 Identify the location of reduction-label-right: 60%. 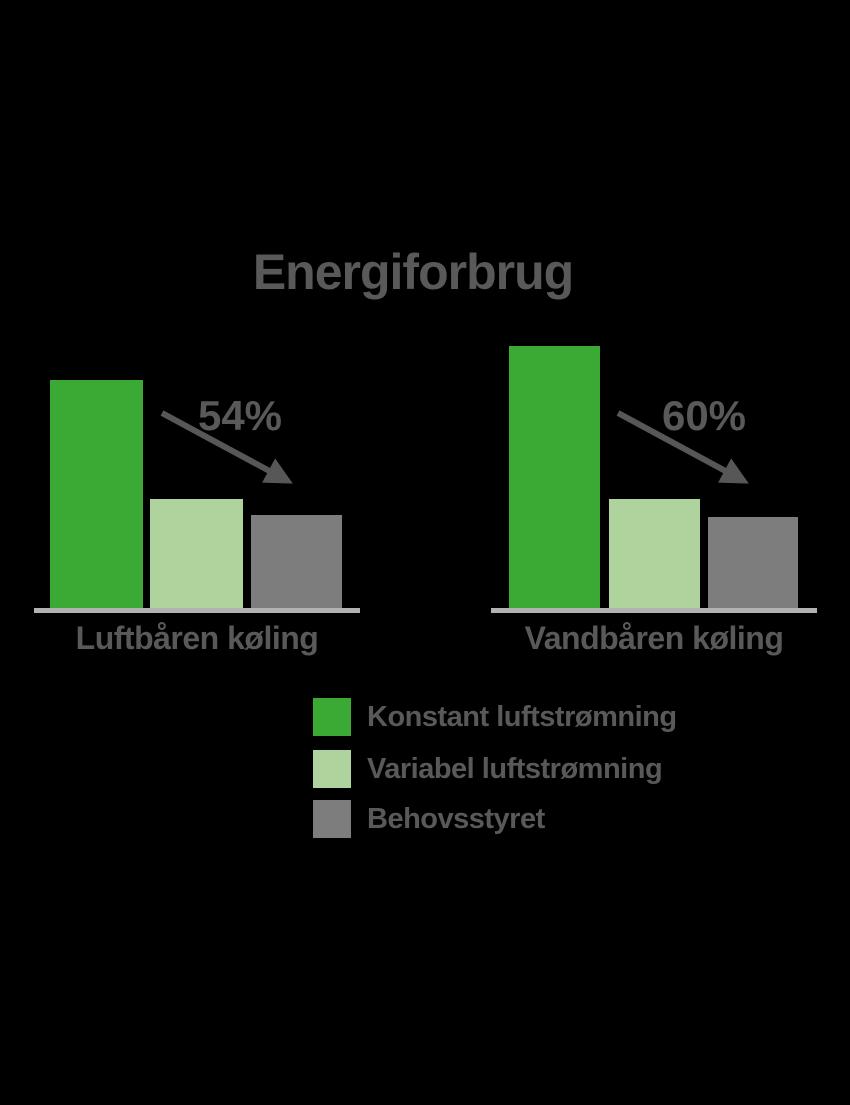
(704, 415).